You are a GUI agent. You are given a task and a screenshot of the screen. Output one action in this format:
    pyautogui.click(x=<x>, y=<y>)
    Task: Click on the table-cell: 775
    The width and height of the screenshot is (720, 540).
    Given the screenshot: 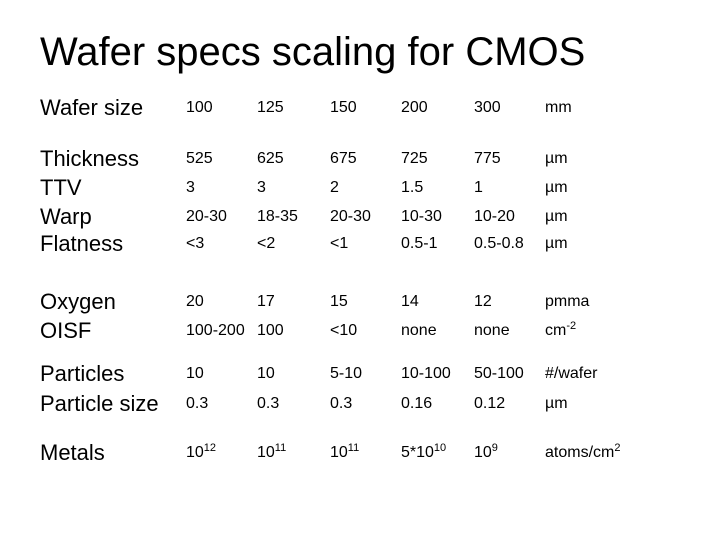 What is the action you would take?
    pyautogui.click(x=487, y=158)
    